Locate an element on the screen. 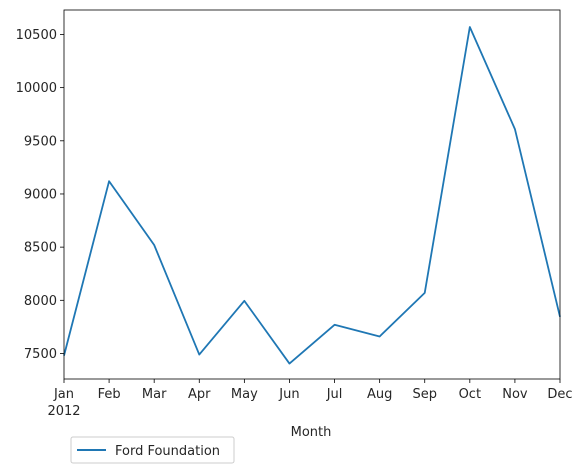 The image size is (583, 473). legend-box is located at coordinates (152, 450).